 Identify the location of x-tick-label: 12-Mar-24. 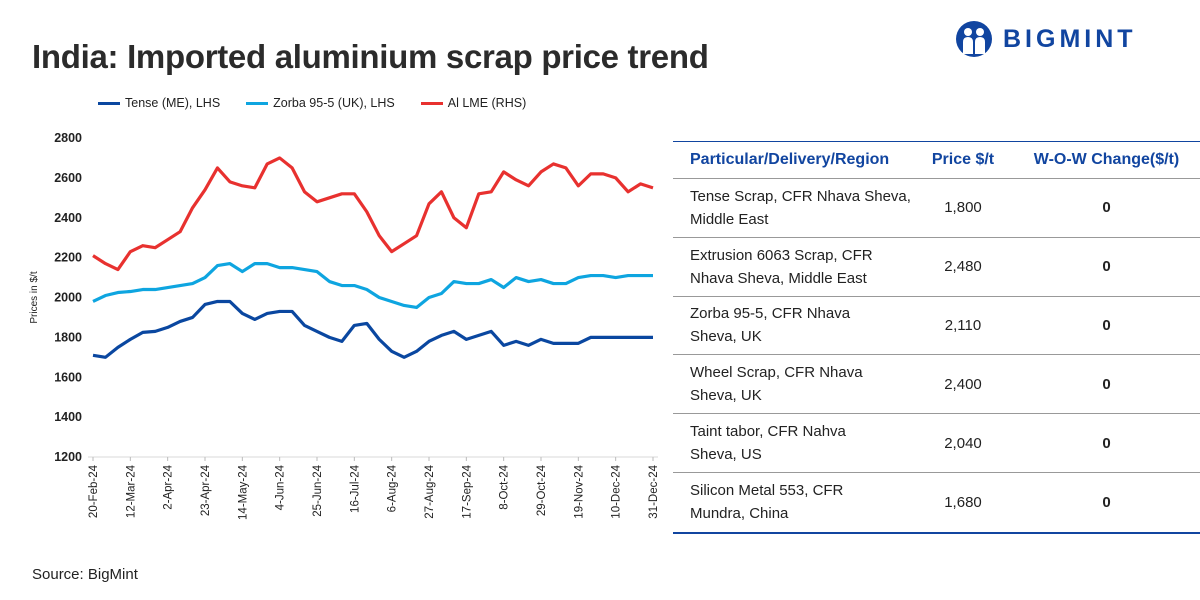
(131, 491).